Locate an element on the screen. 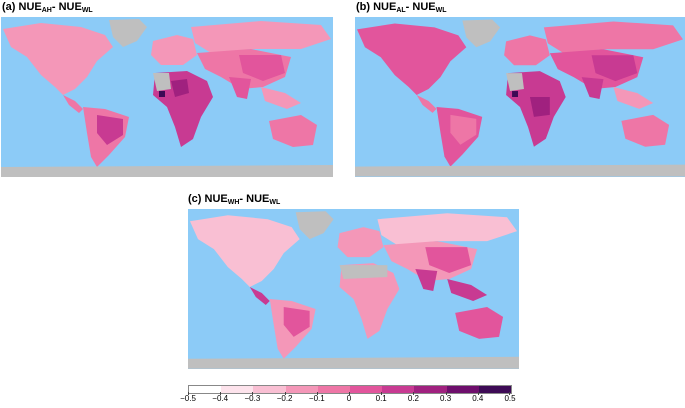 Image resolution: width=685 pixels, height=408 pixels. panel-a-title: (a) NUEAH- NUEWL is located at coordinates (47, 7).